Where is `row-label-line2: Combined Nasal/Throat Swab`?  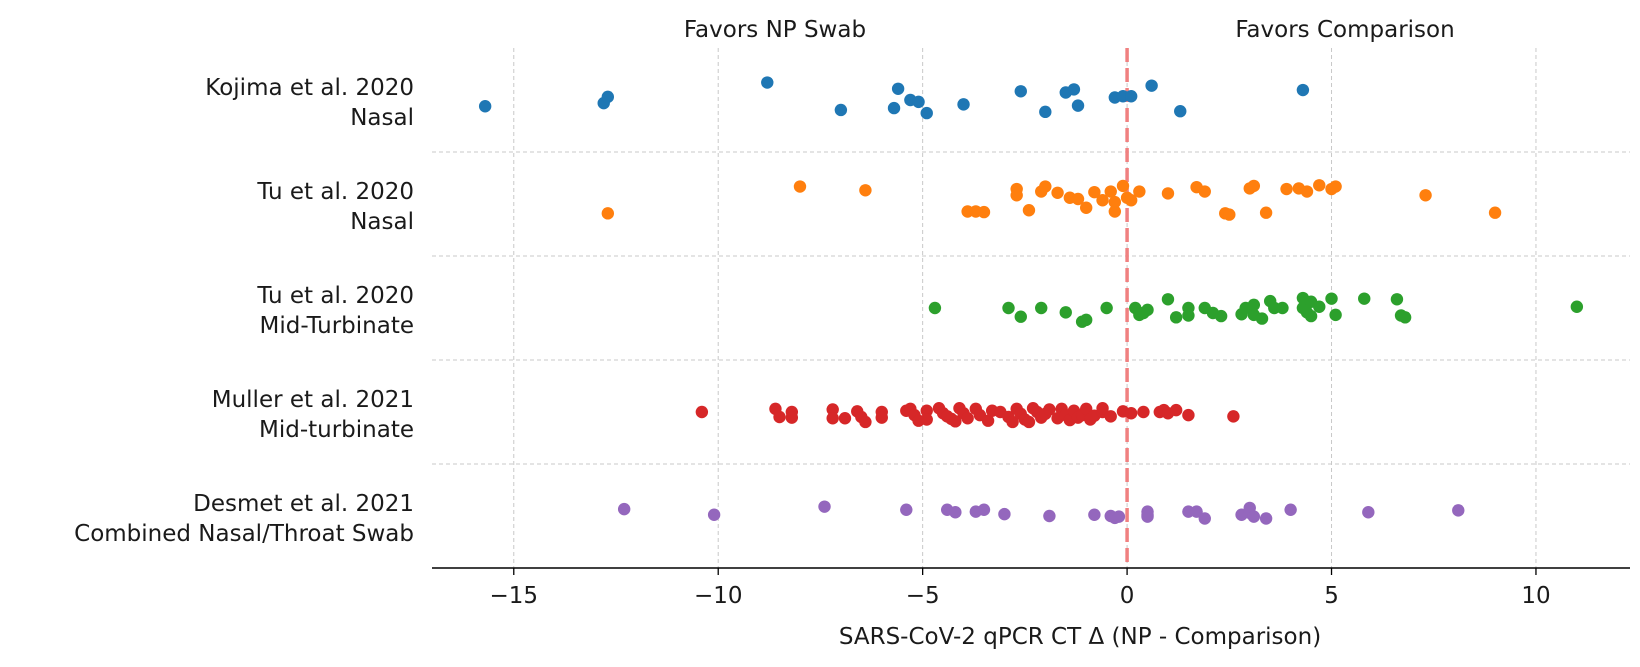
row-label-line2: Combined Nasal/Throat Swab is located at coordinates (244, 534).